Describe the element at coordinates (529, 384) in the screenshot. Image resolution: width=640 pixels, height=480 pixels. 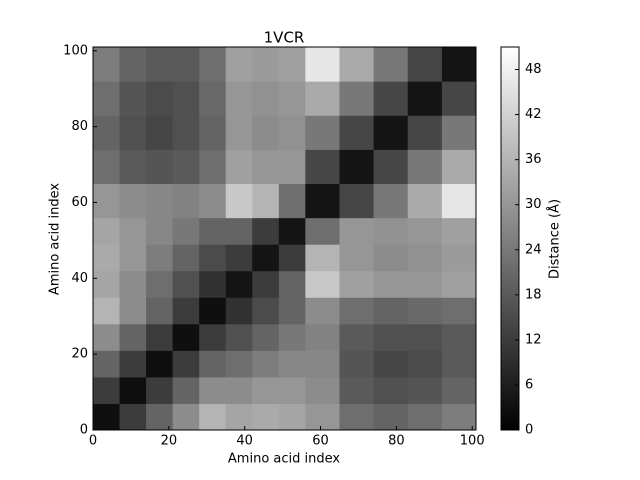
I see `colorbar-tick-label: 6` at that location.